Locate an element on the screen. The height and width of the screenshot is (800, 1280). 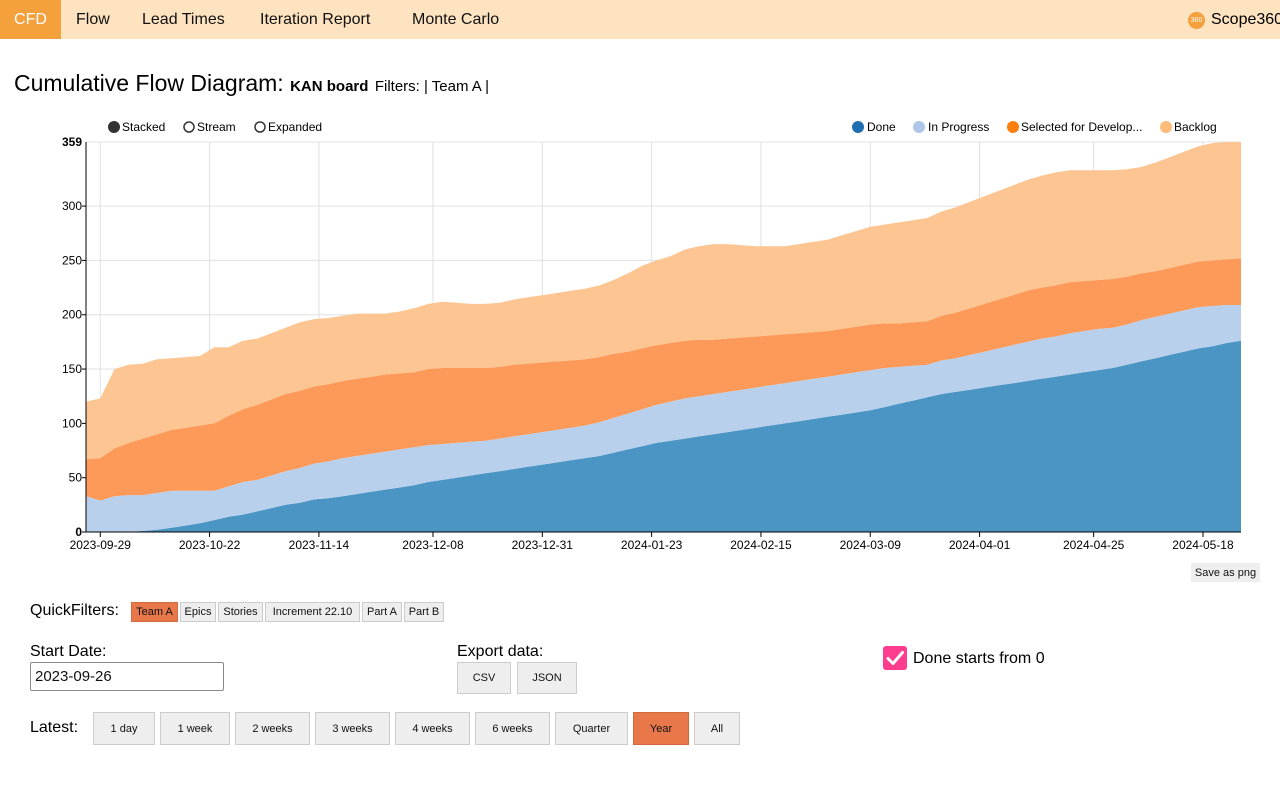
y-tick-label: 100 is located at coordinates (72, 423).